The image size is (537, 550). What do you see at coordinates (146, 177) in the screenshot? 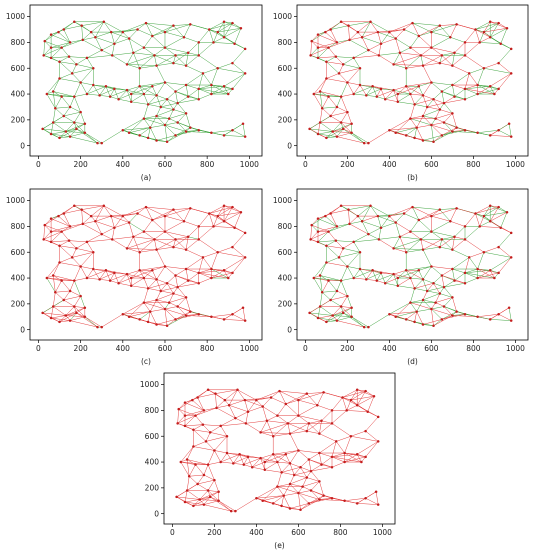
I see `panel-caption-a: (a)` at bounding box center [146, 177].